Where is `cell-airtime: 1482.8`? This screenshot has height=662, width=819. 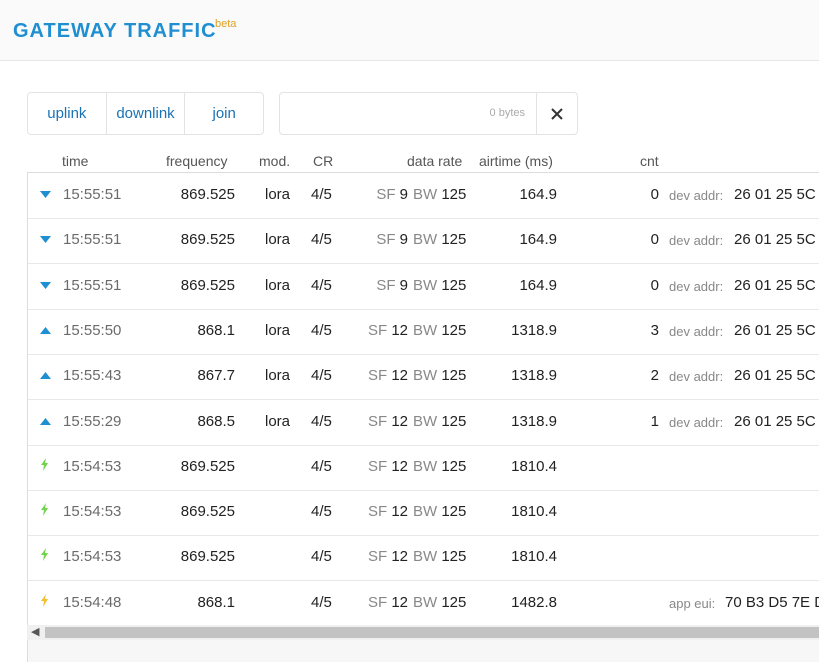
cell-airtime: 1482.8 is located at coordinates (534, 602).